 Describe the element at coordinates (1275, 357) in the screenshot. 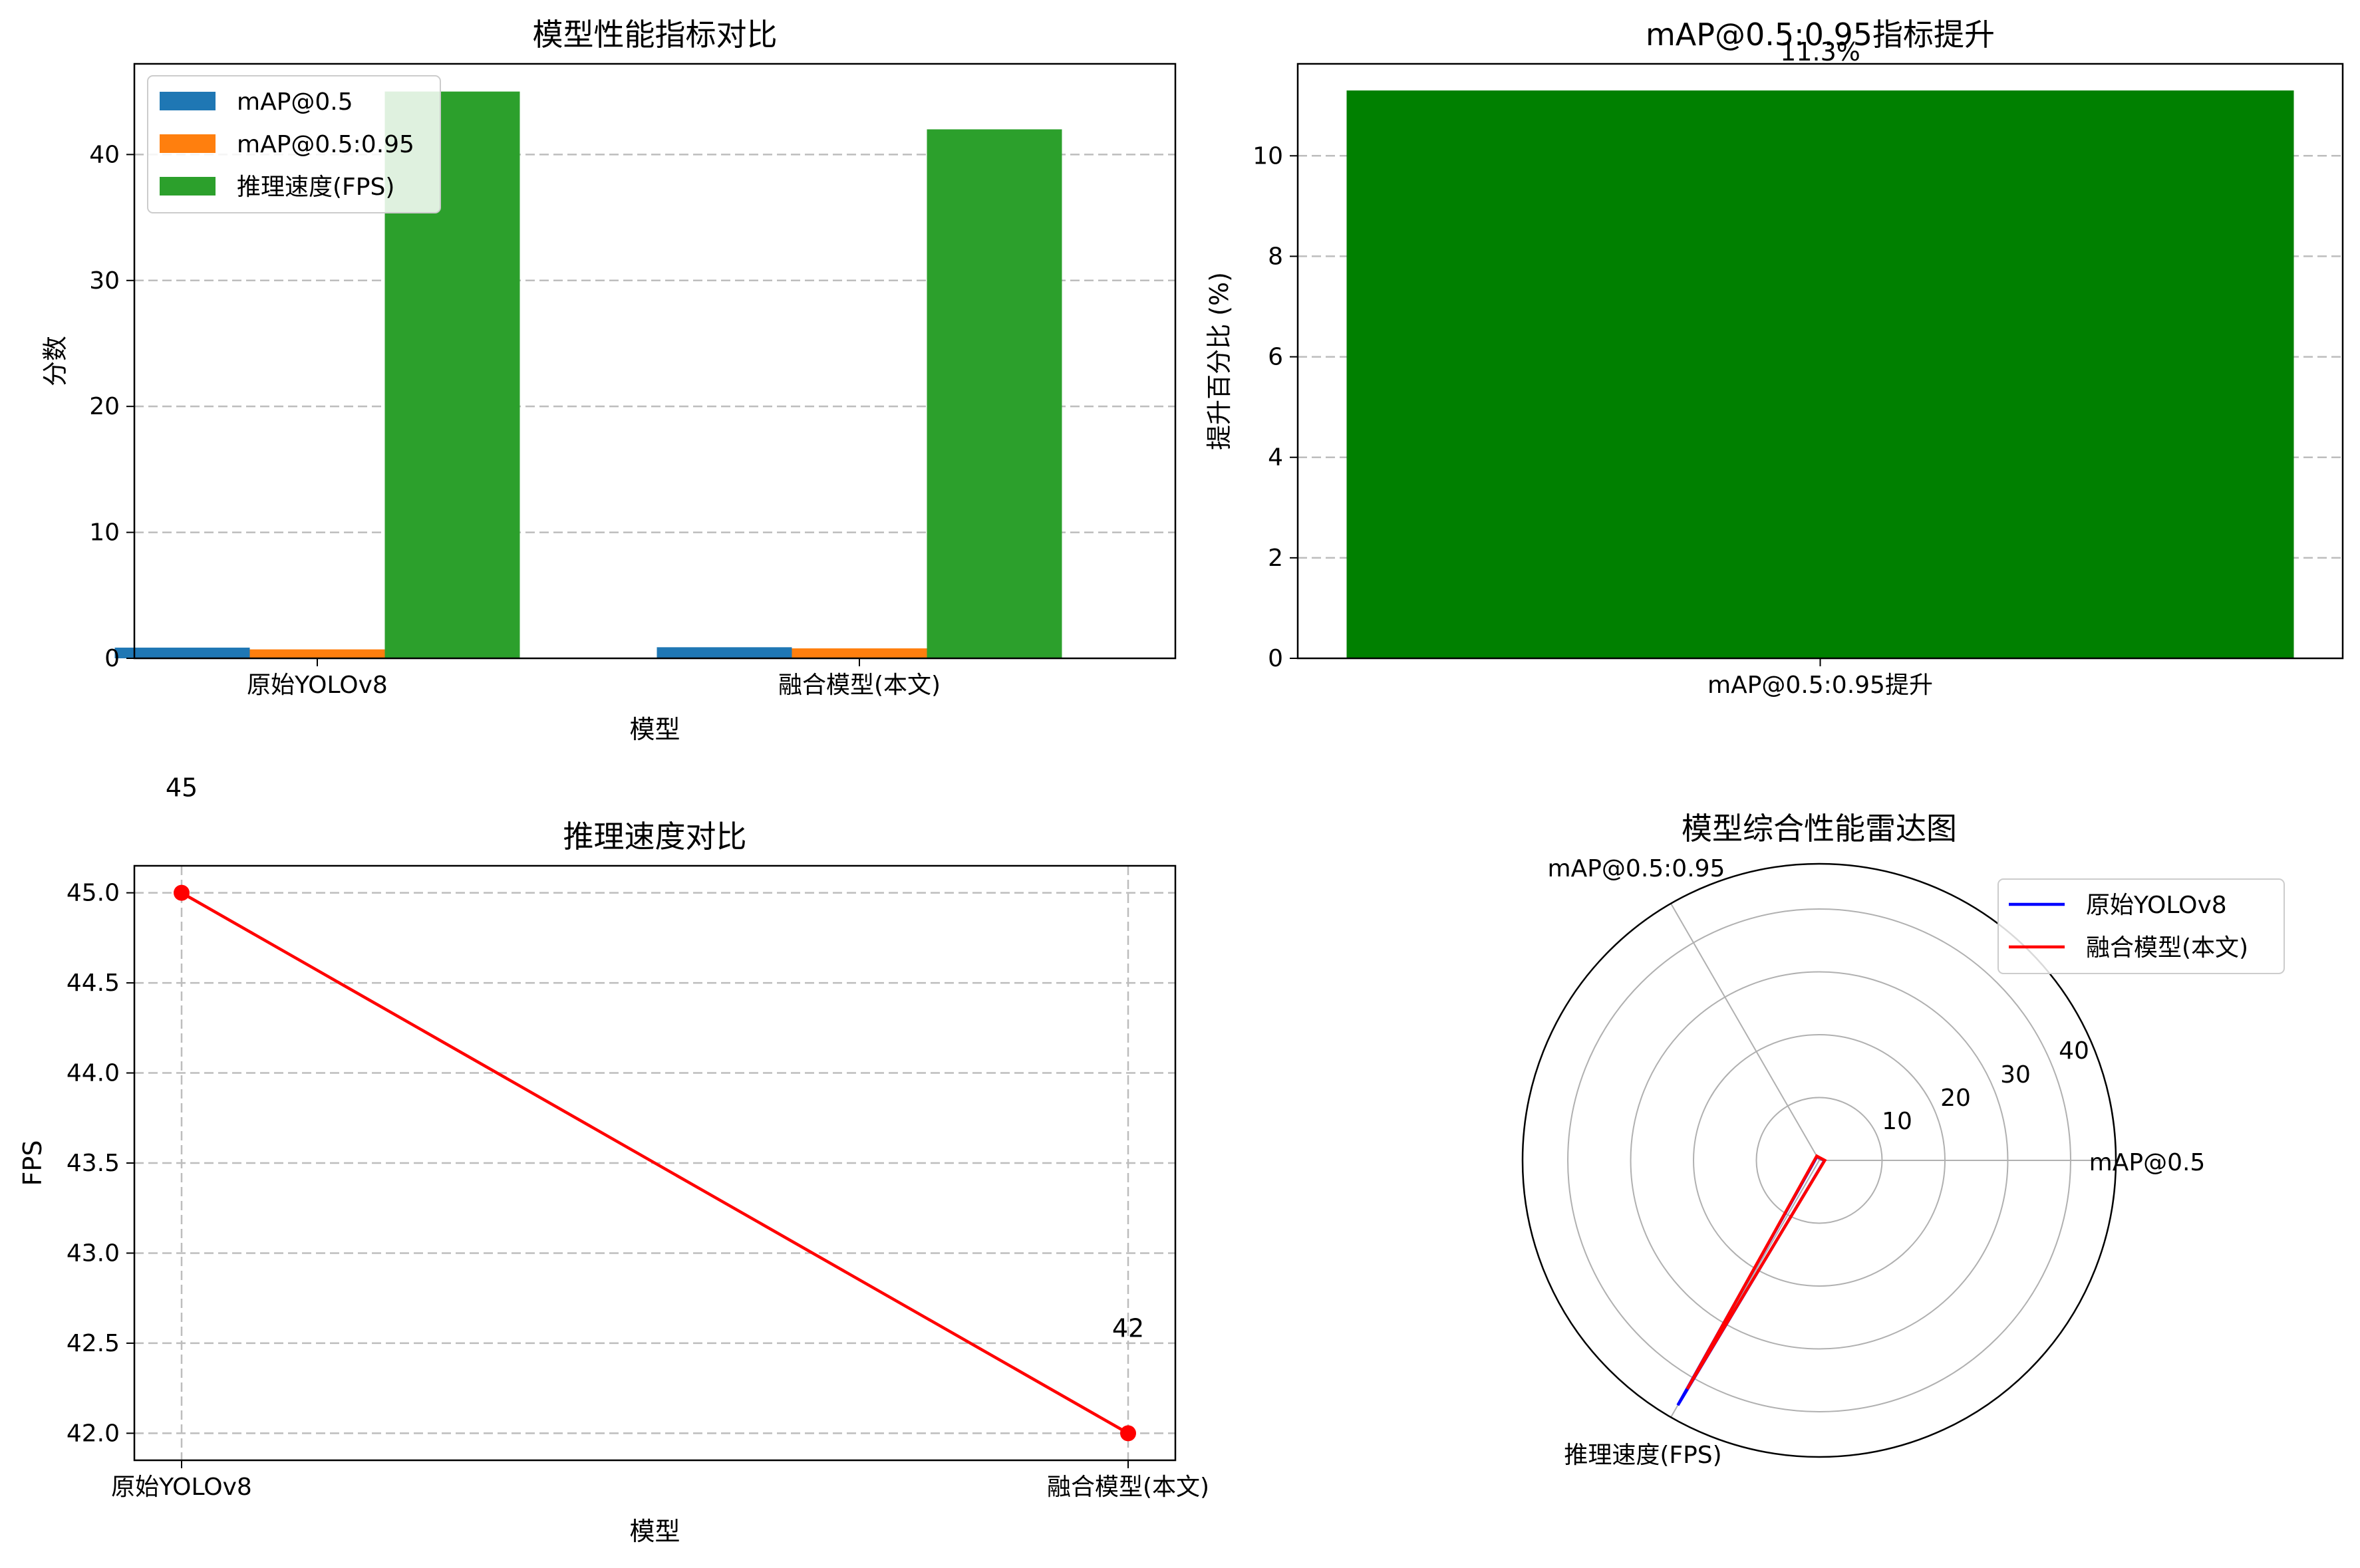

I see `y-tick-label: 6` at that location.